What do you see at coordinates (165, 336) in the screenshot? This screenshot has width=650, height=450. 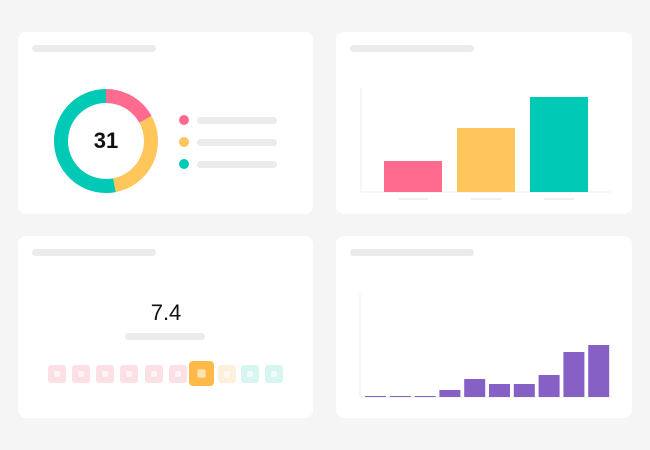 I see `subtitle-placeholder` at bounding box center [165, 336].